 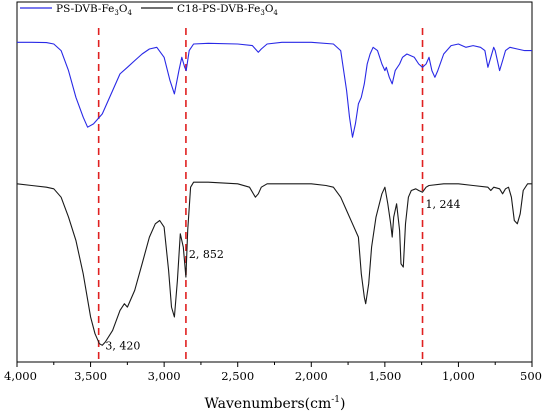 I want to click on legend-label-c18-ps-dvb-fe3o4: C18-PS-DVB-Fe3O4, so click(x=227, y=10).